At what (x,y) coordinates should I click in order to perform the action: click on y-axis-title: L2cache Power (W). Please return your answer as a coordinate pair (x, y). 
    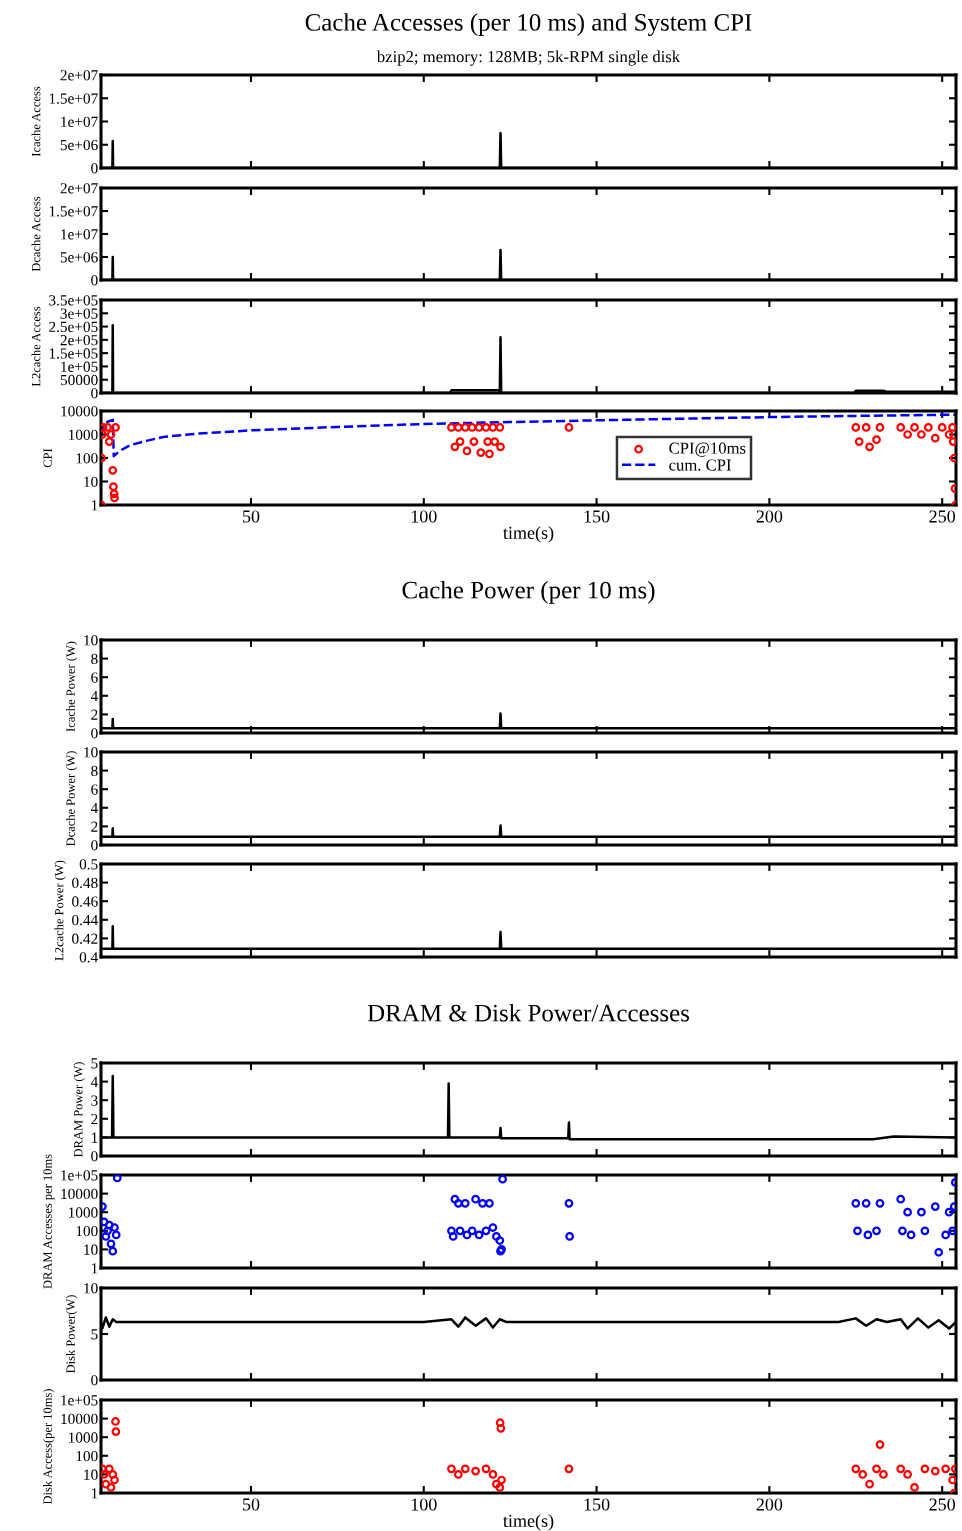
    Looking at the image, I should click on (60, 910).